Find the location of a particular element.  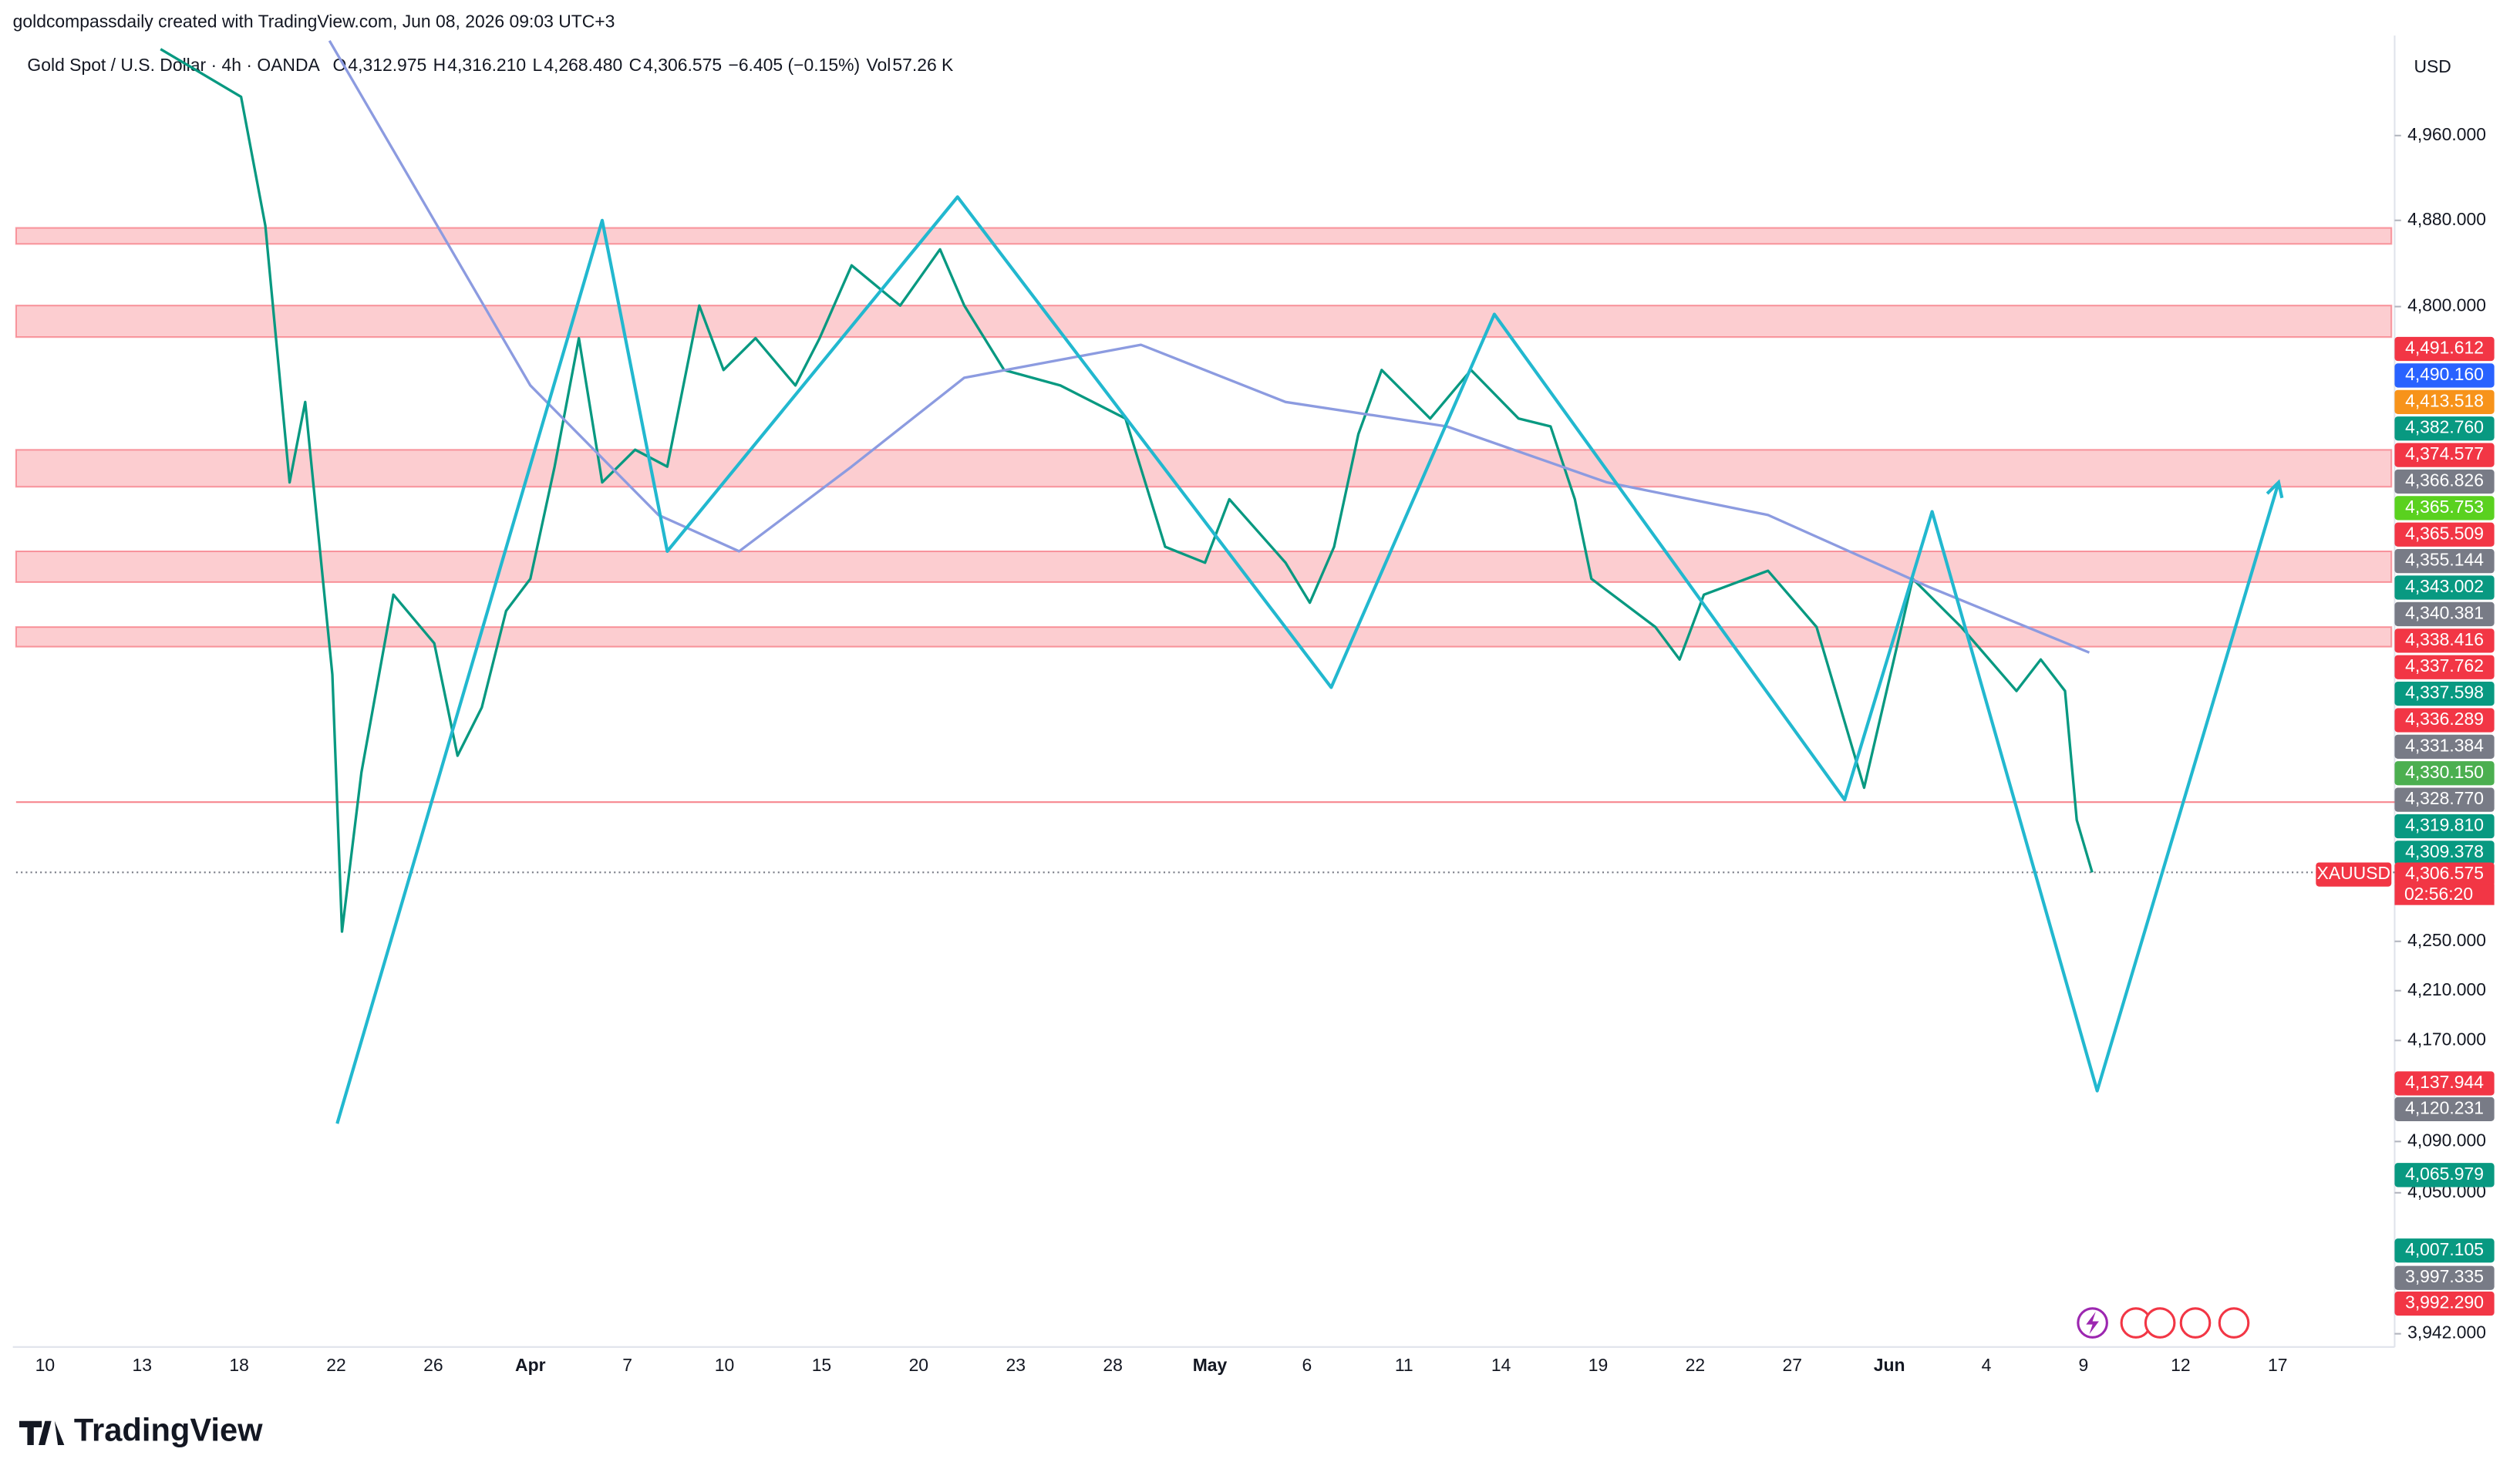

price-badge-label: 4,343.002 is located at coordinates (2444, 586).